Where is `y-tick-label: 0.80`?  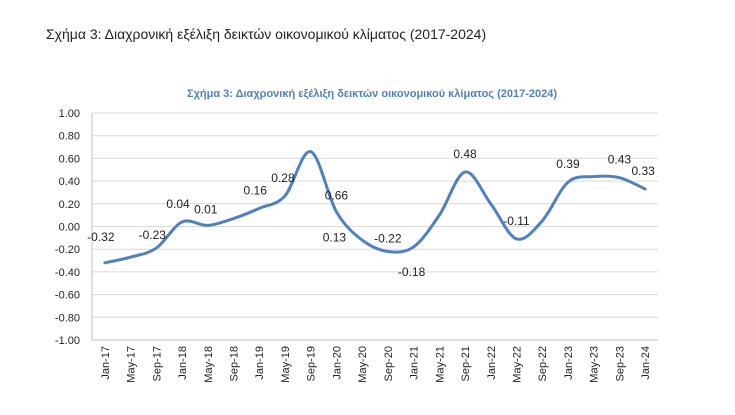 y-tick-label: 0.80 is located at coordinates (69, 137).